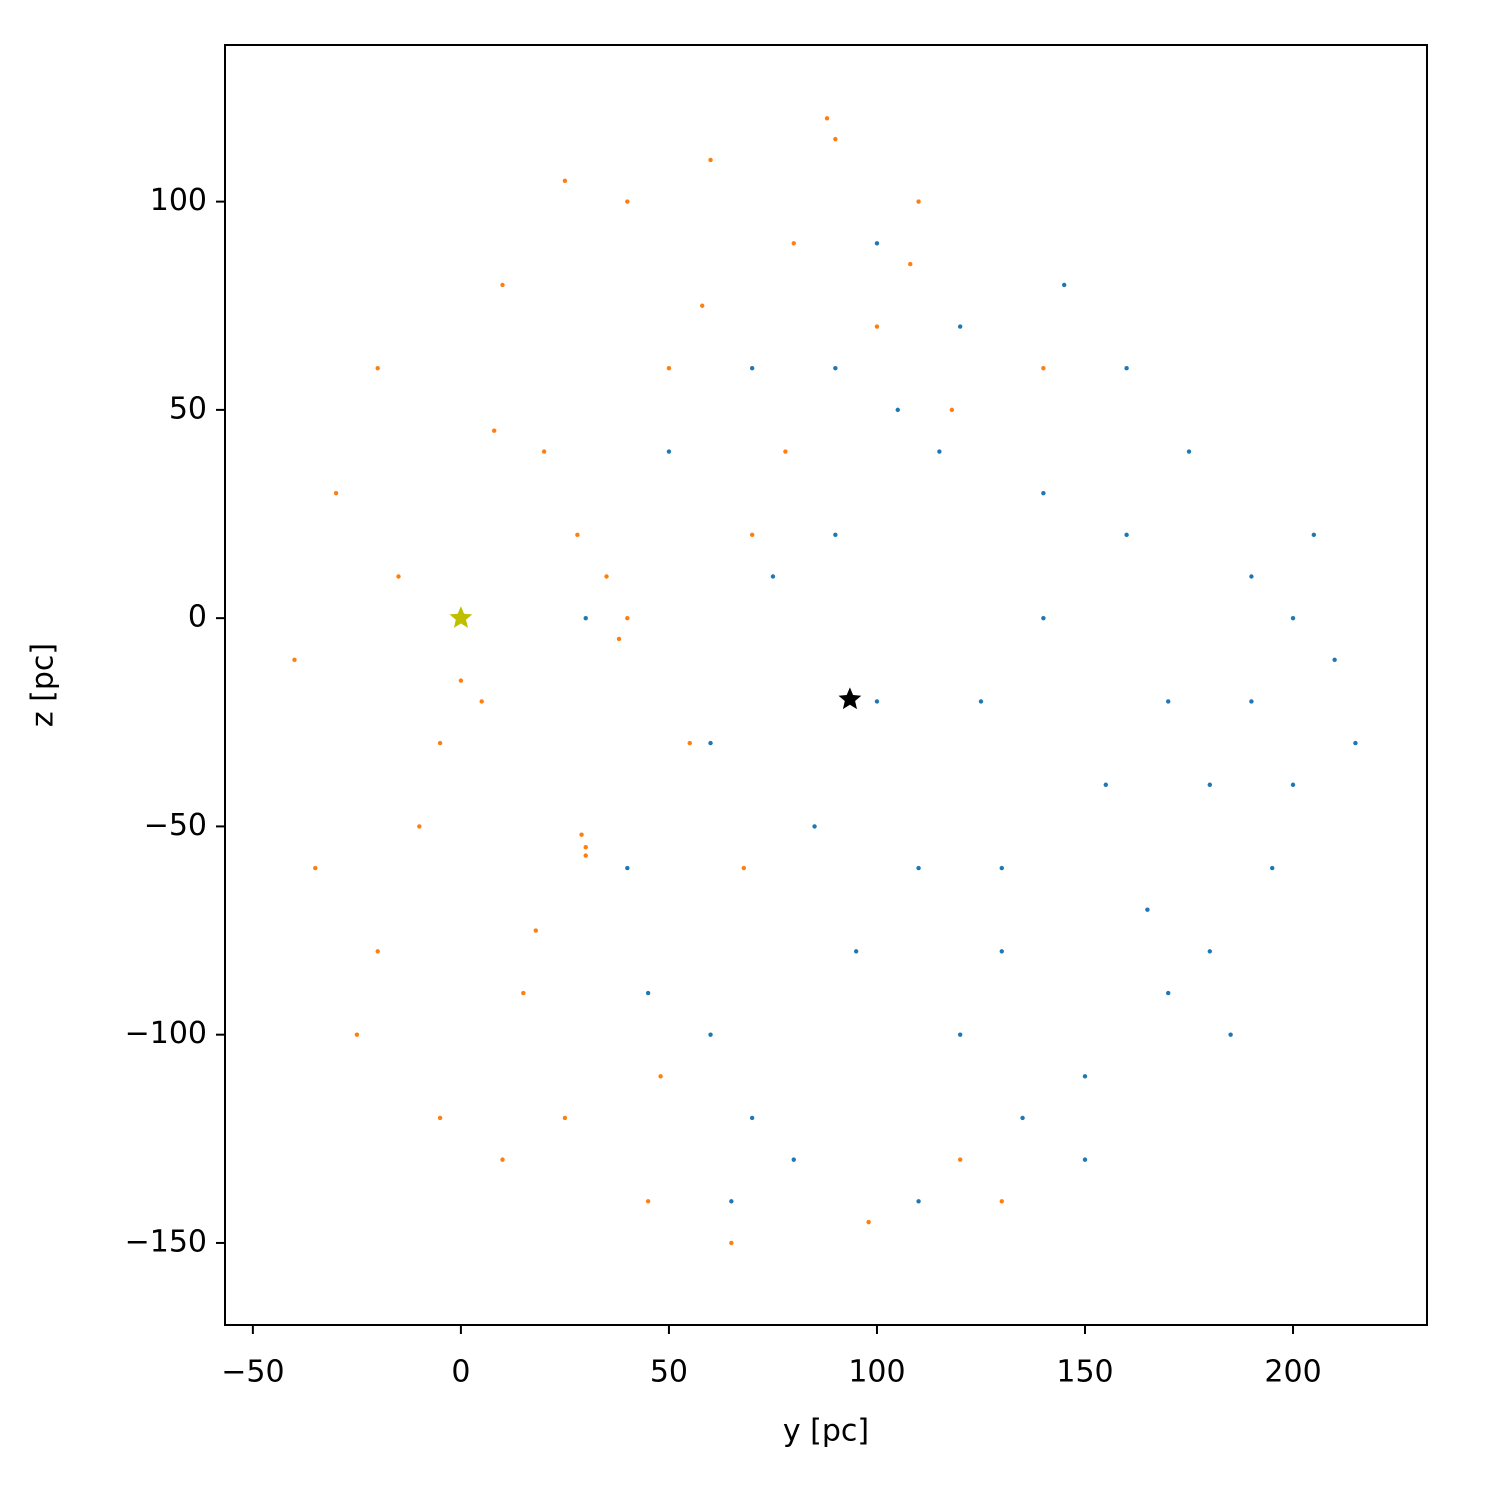 Image resolution: width=1500 pixels, height=1504 pixels. What do you see at coordinates (1084, 1372) in the screenshot?
I see `x-tick-label: 150` at bounding box center [1084, 1372].